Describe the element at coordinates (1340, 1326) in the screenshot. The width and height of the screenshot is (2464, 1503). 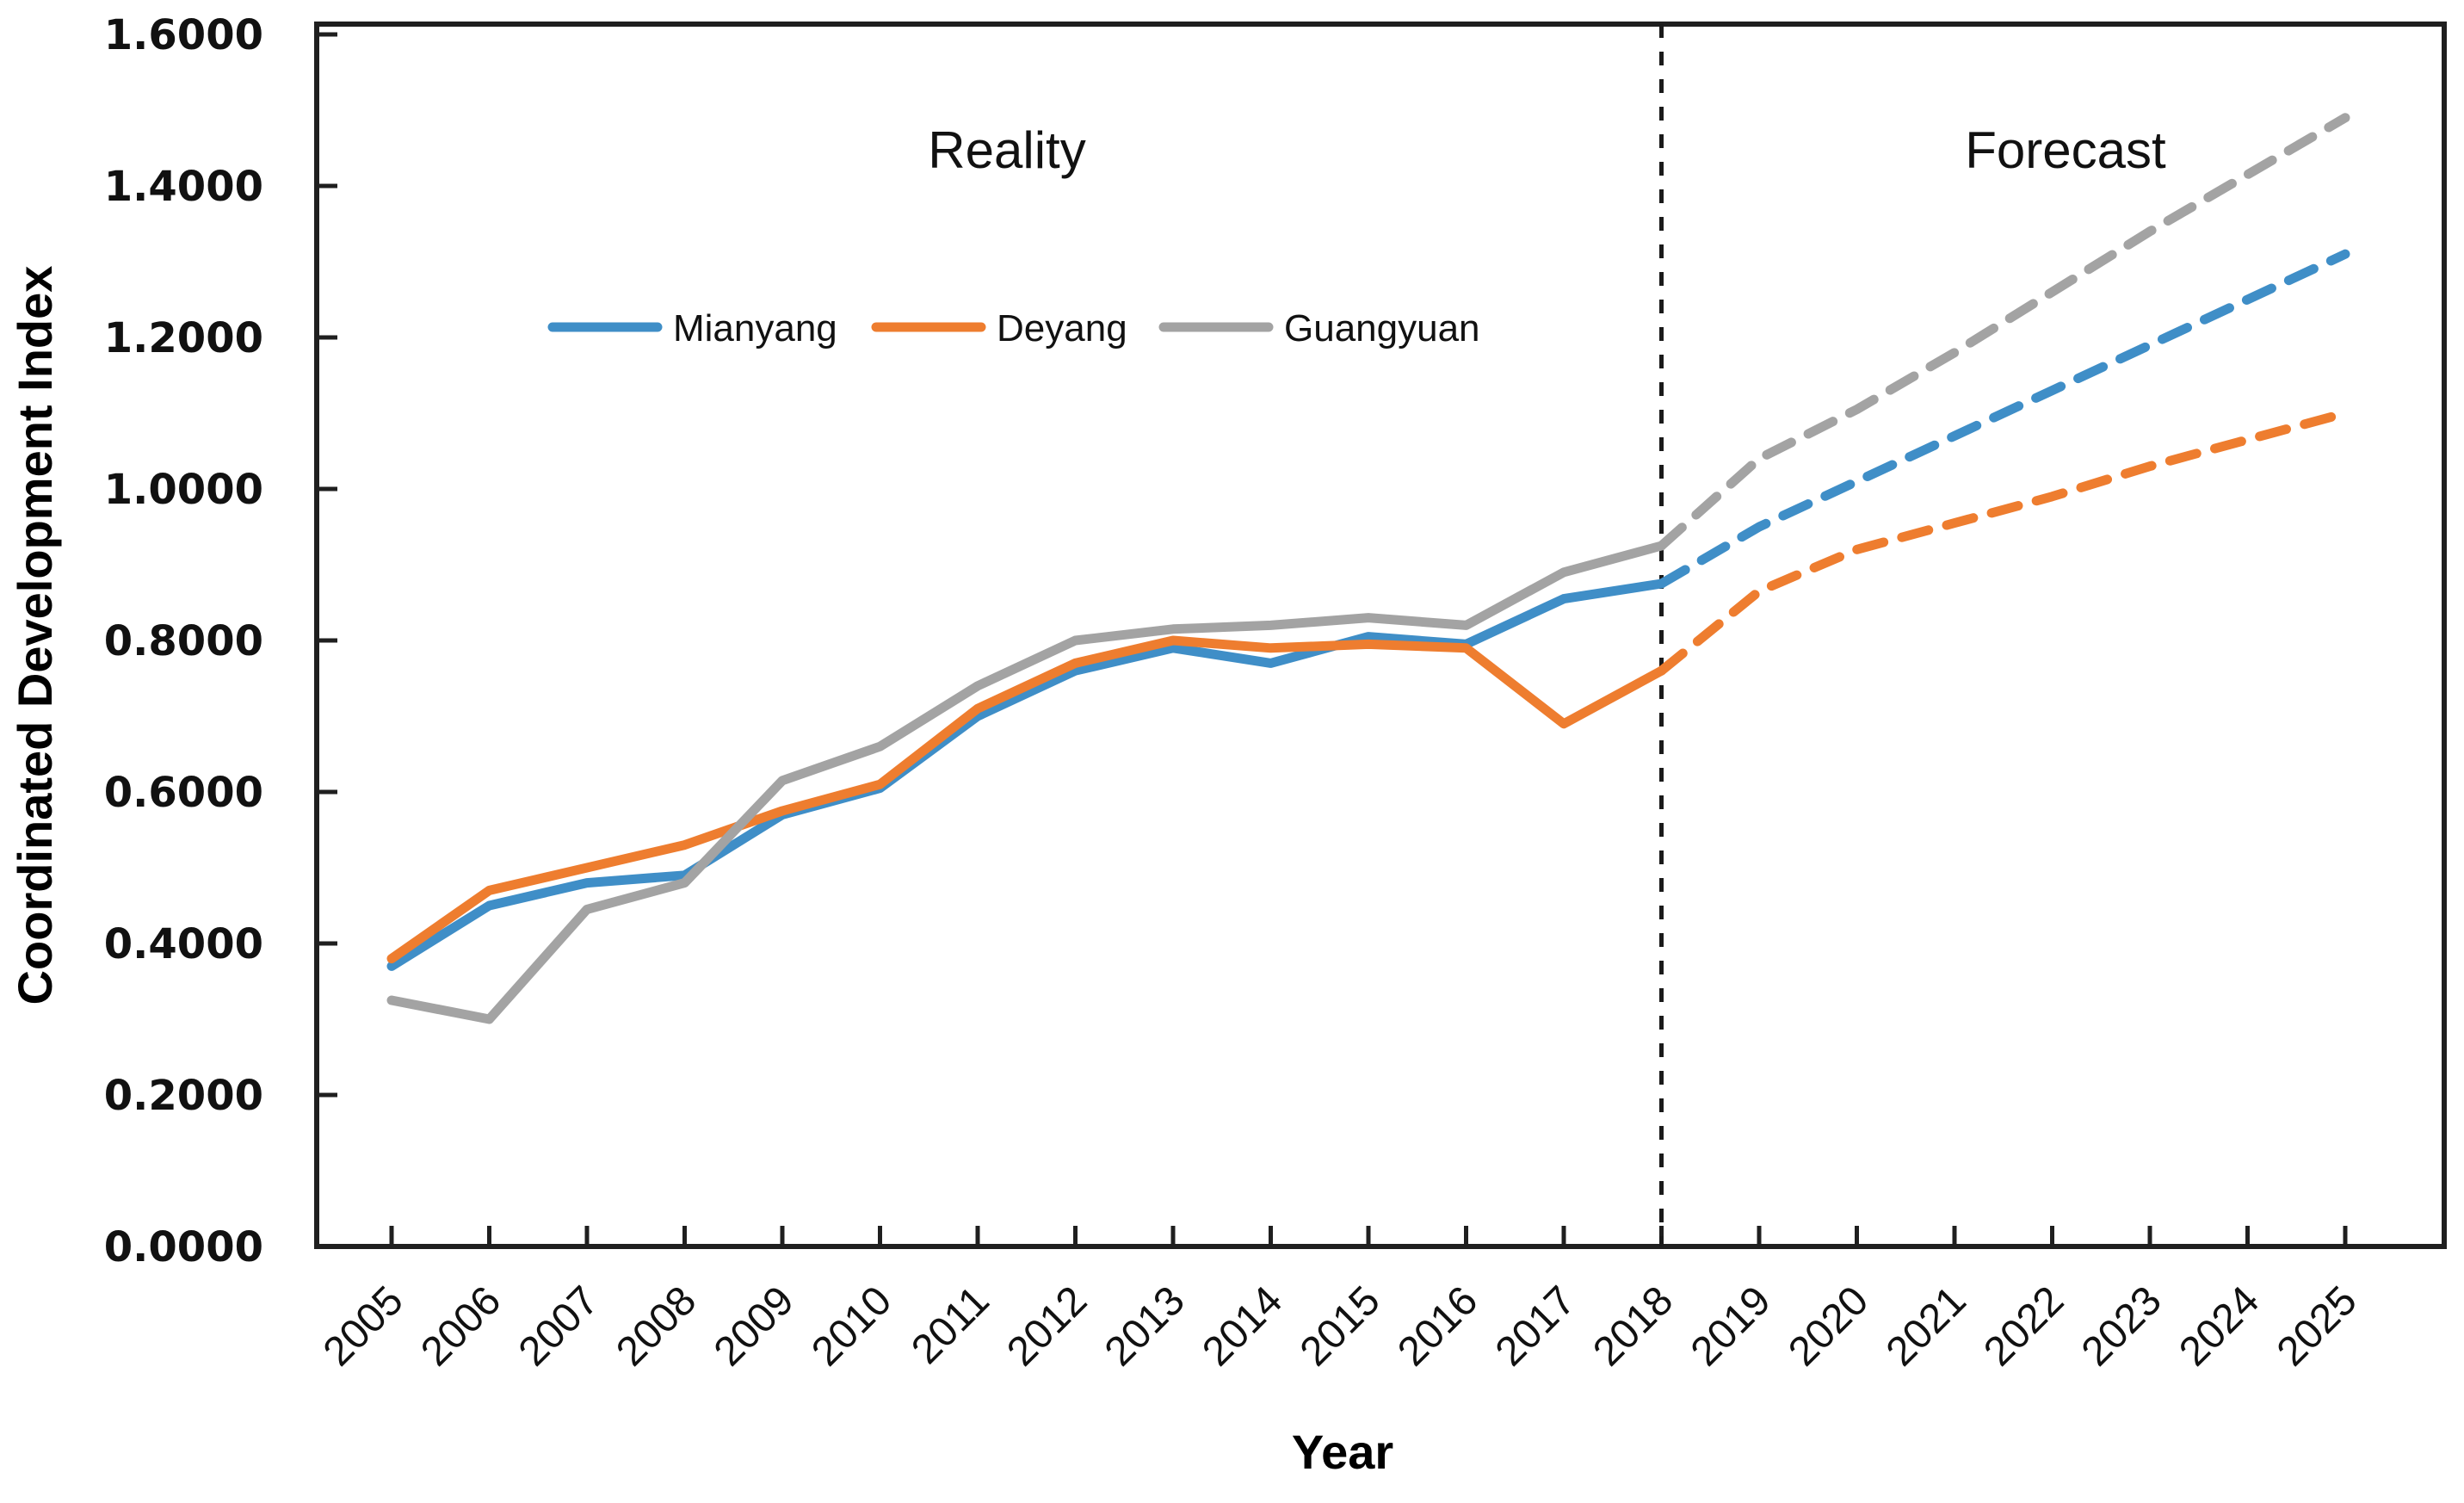
I see `x-tick-label: 2015` at that location.